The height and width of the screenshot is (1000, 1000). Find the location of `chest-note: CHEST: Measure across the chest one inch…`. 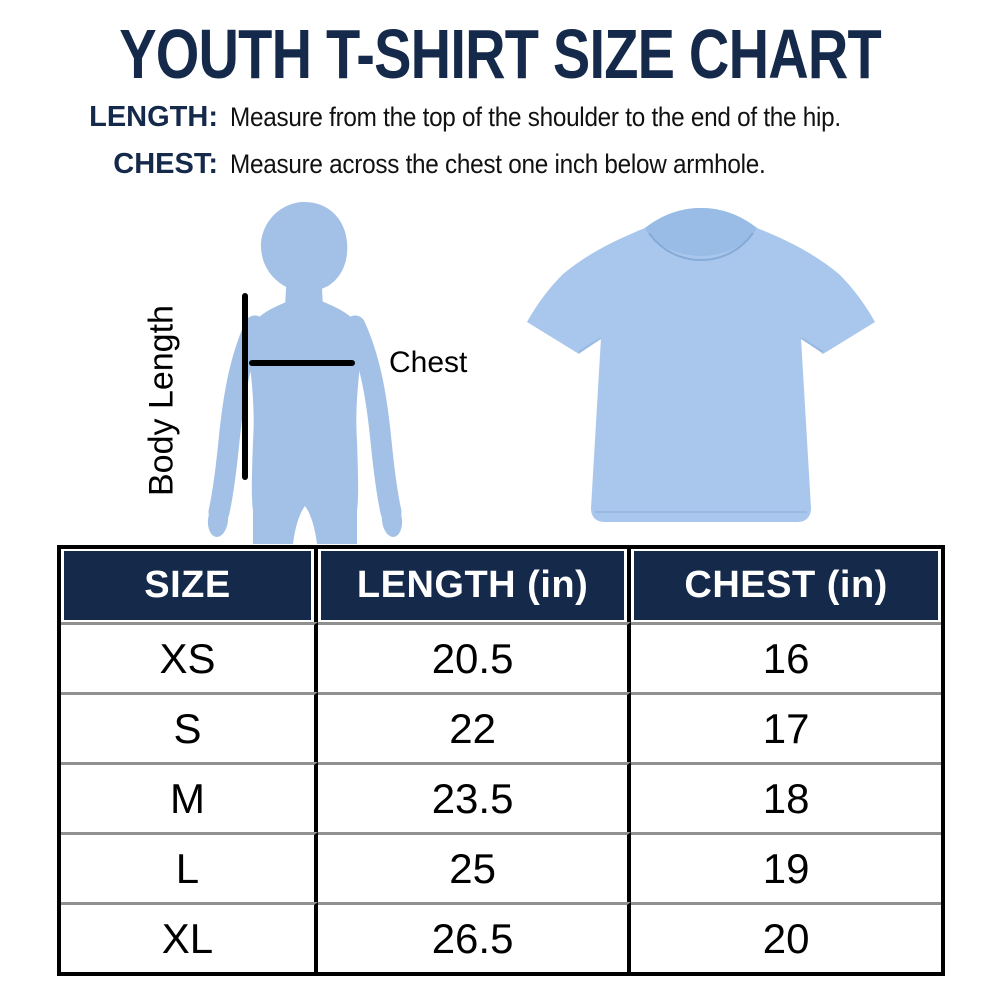

chest-note: CHEST: Measure across the chest one inch… is located at coordinates (484, 164).